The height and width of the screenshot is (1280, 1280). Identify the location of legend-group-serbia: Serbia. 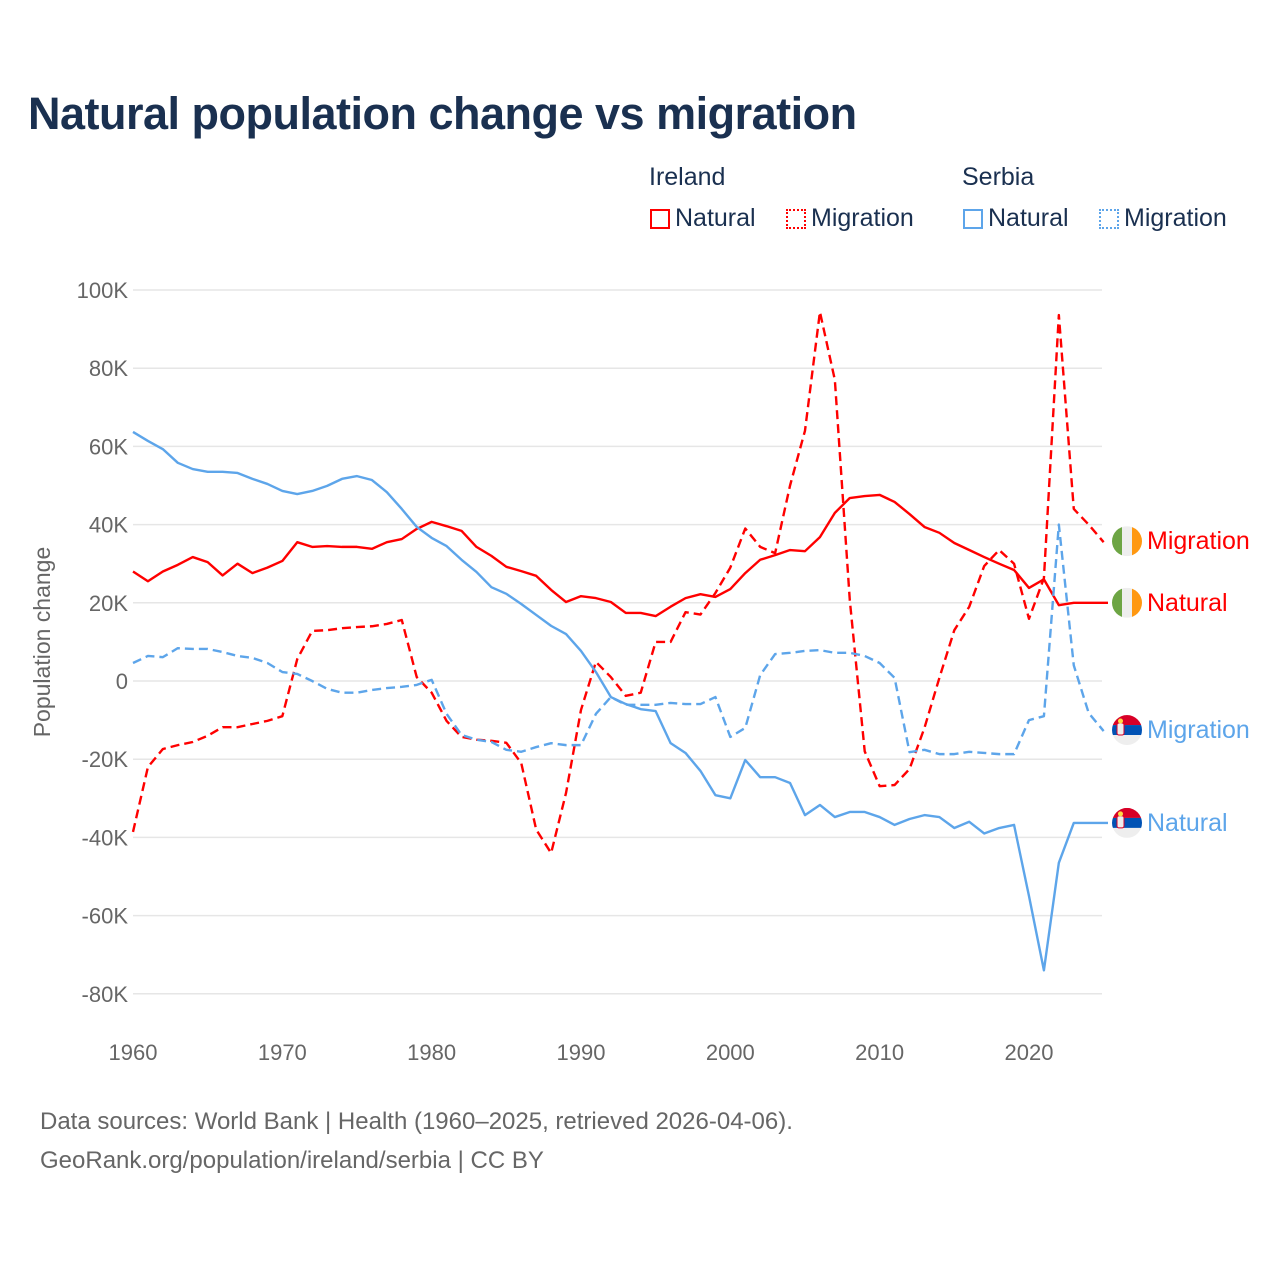
(998, 177).